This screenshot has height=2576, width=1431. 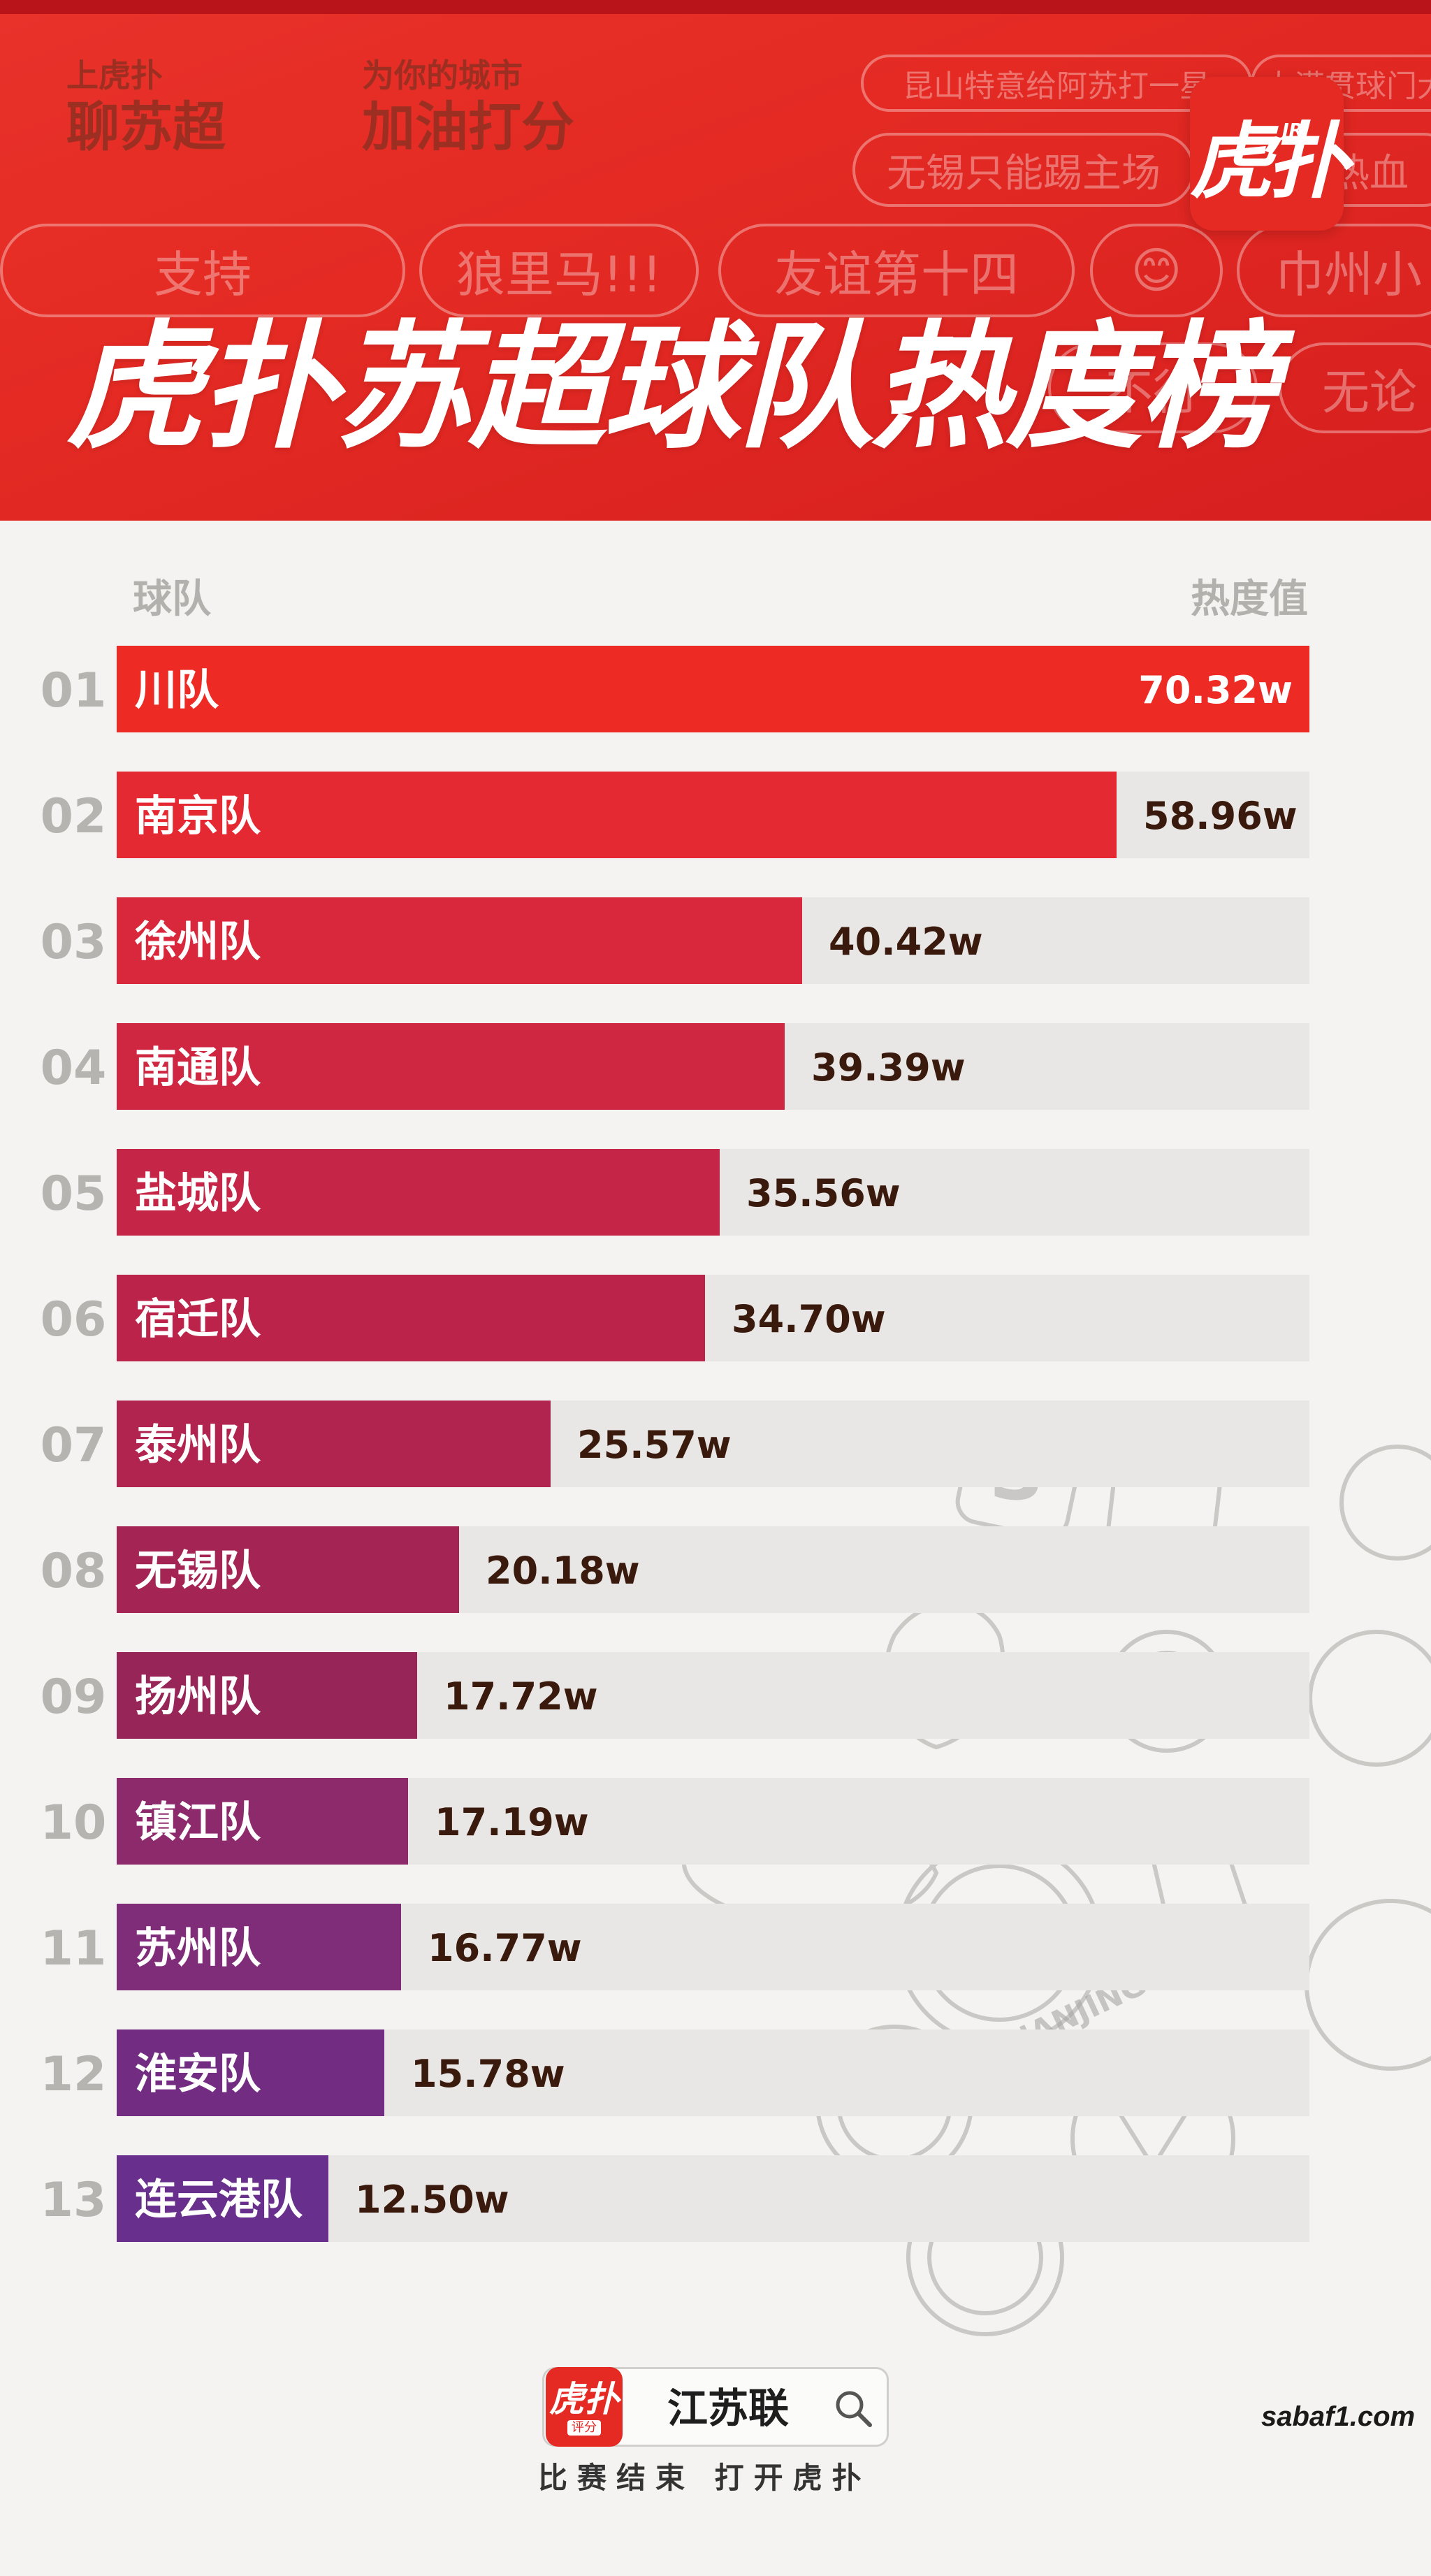 I want to click on team-label: 徐州队, so click(x=197, y=942).